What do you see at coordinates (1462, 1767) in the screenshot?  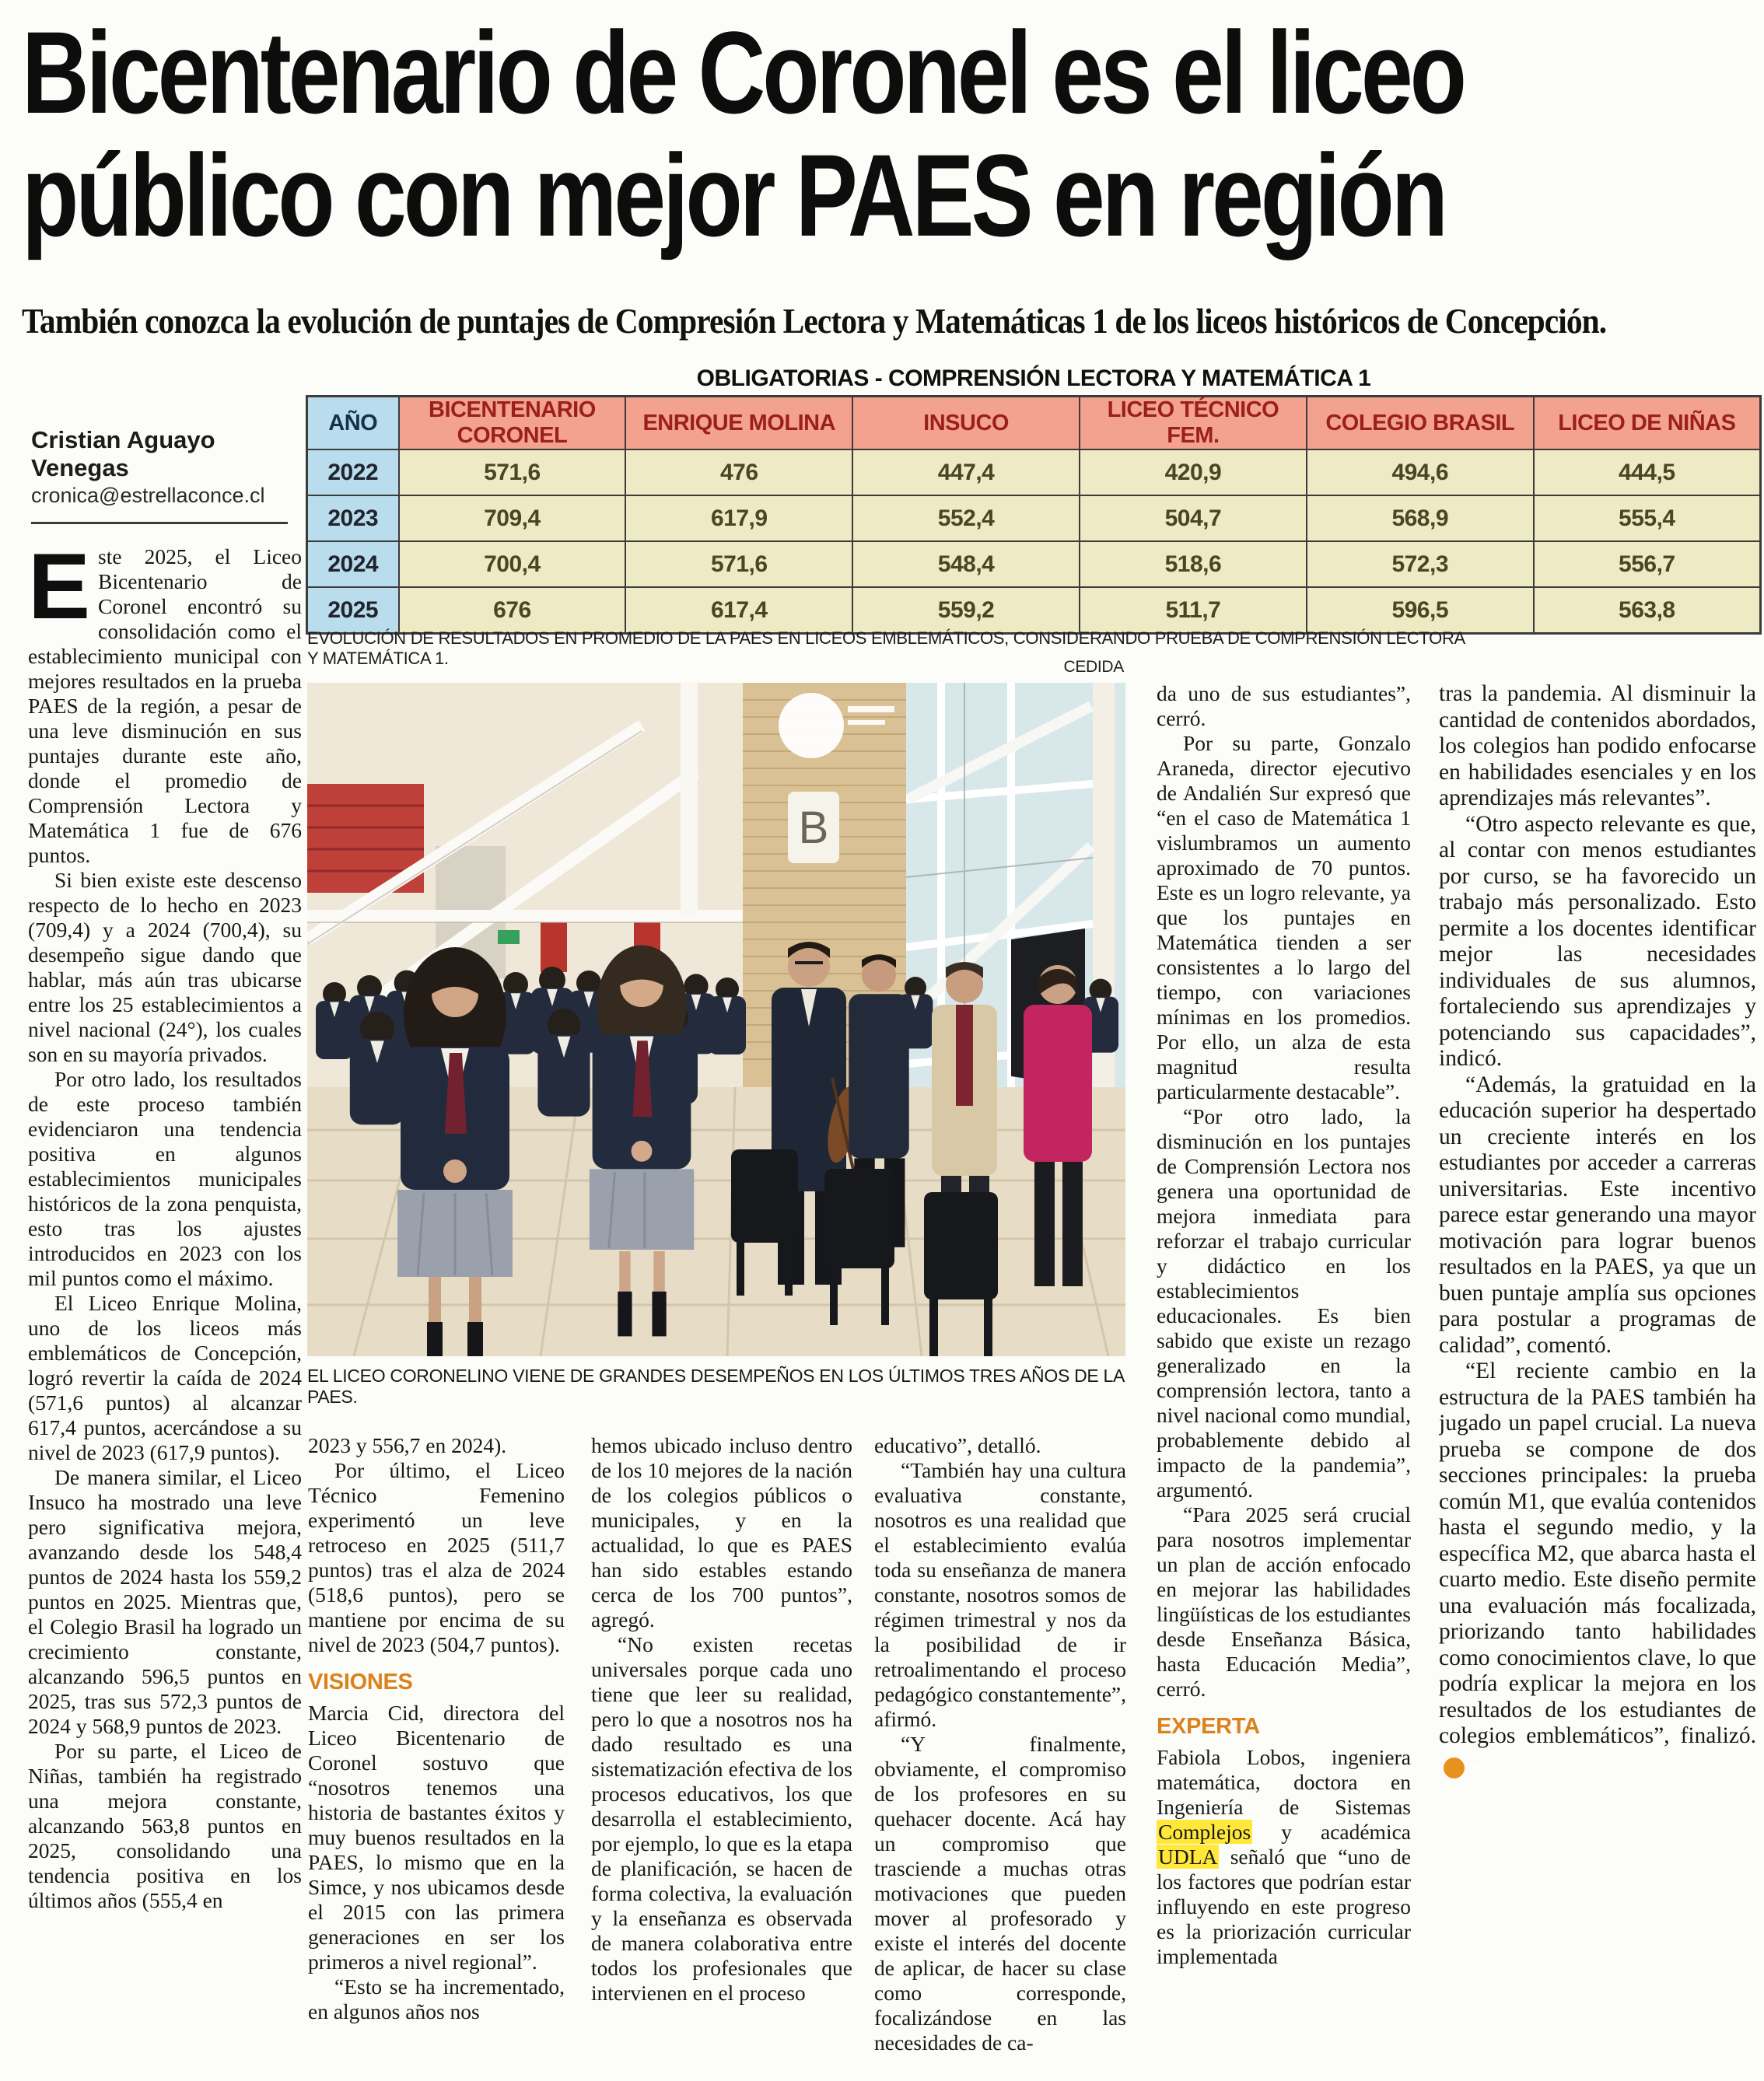 I see `end-mark-icon: ✦` at bounding box center [1462, 1767].